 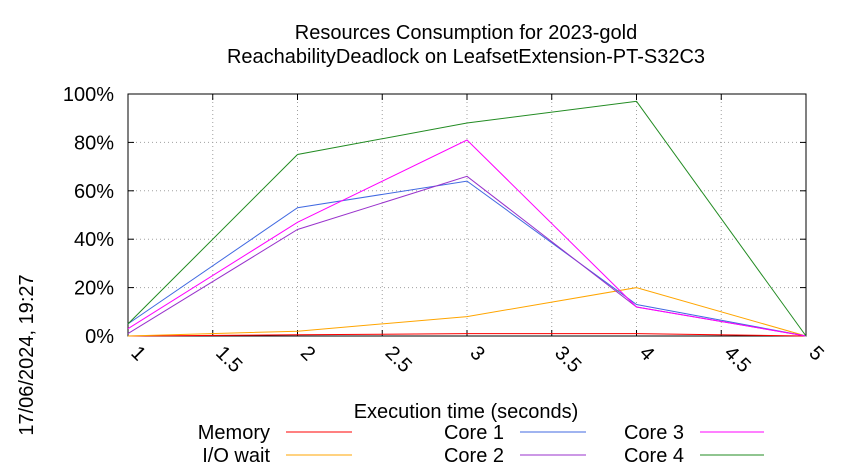 What do you see at coordinates (228, 359) in the screenshot?
I see `x-tick-label: 1.5` at bounding box center [228, 359].